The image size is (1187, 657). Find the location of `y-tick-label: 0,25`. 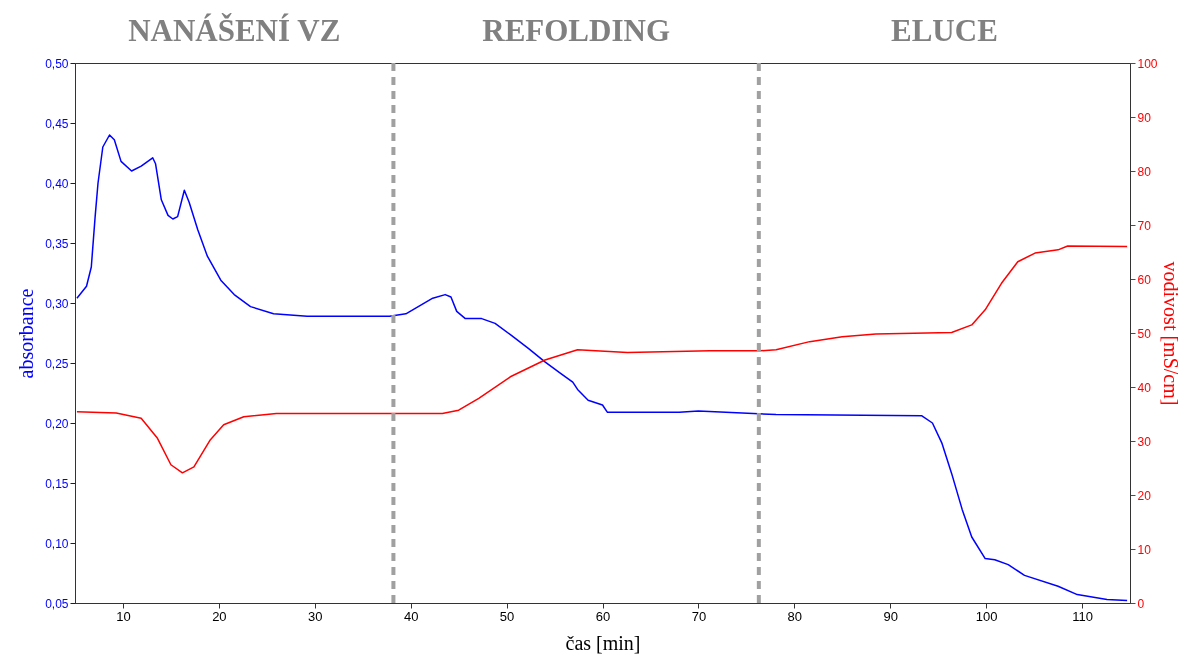

y-tick-label: 0,25 is located at coordinates (57, 363).